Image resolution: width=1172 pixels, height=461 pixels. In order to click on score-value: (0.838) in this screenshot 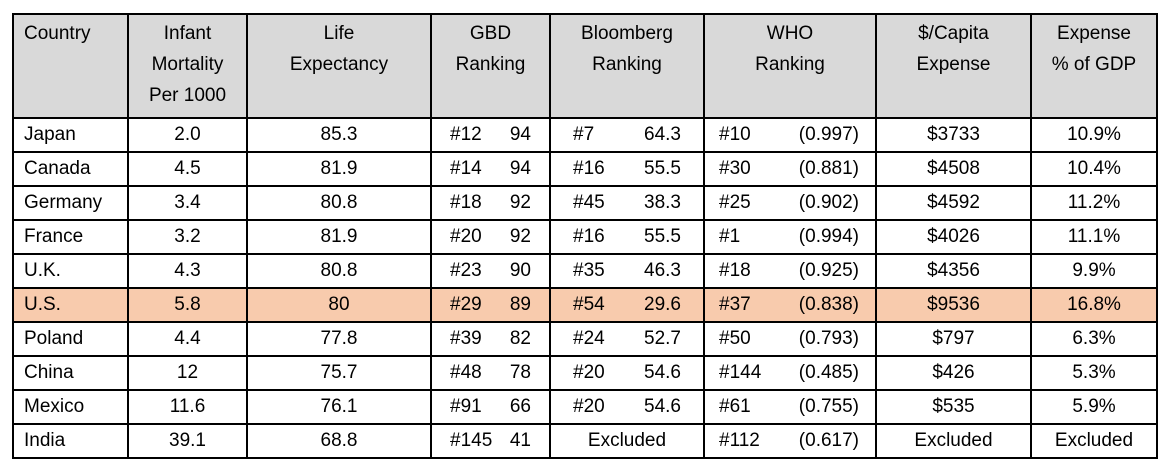, I will do `click(828, 304)`.